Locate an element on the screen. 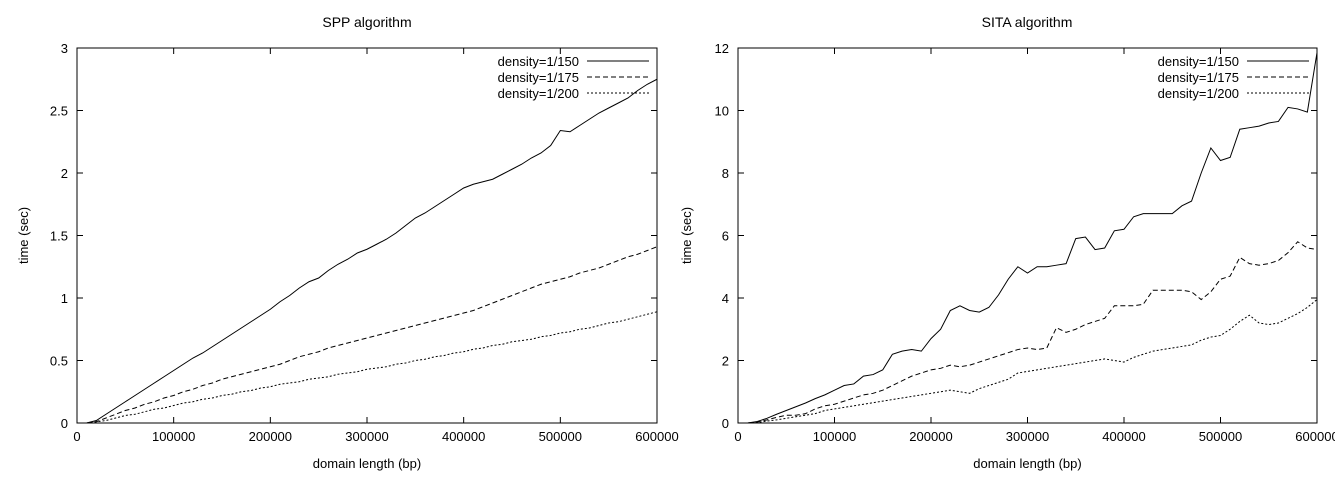 The height and width of the screenshot is (479, 1335). y-tick-label: 0.5 is located at coordinates (59, 361).